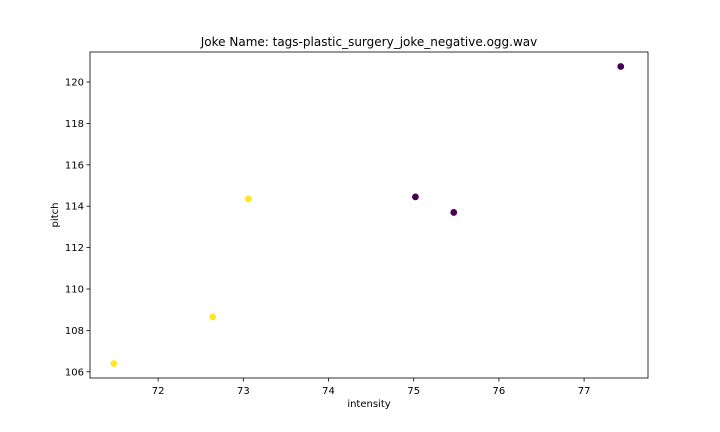  What do you see at coordinates (368, 404) in the screenshot?
I see `x-axis-label: intensity` at bounding box center [368, 404].